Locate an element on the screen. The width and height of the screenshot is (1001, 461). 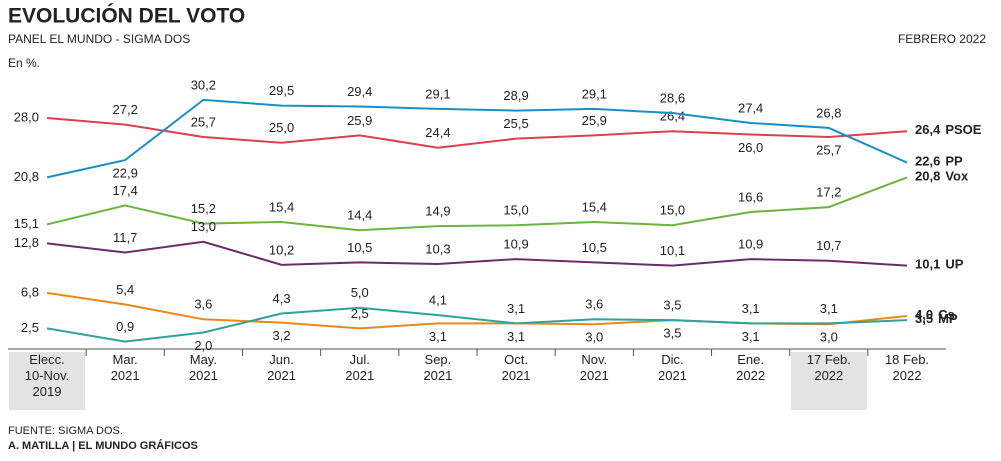
value-label: 27,4 is located at coordinates (750, 107).